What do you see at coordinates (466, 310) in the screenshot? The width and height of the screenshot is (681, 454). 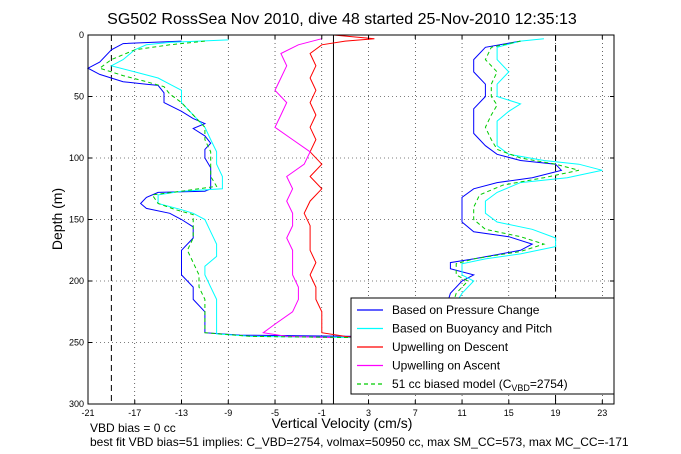 I see `legend-label: Based on Pressure Change` at bounding box center [466, 310].